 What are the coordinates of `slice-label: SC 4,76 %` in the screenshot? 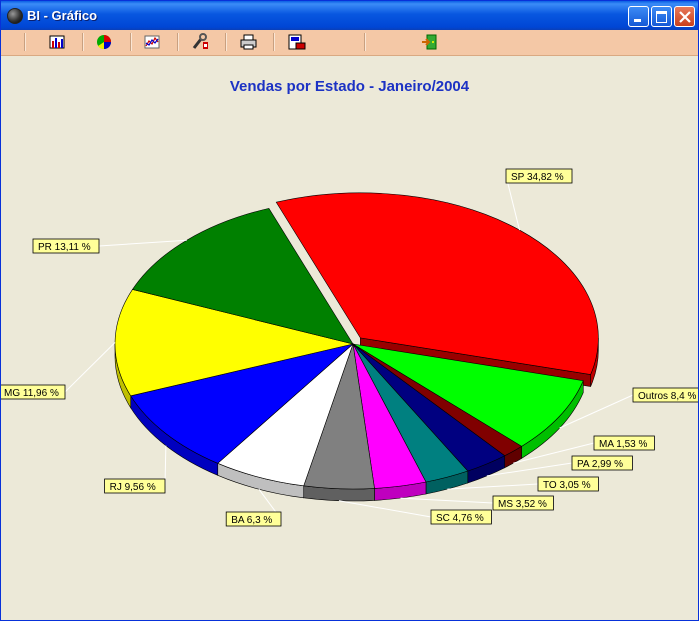 It's located at (460, 518).